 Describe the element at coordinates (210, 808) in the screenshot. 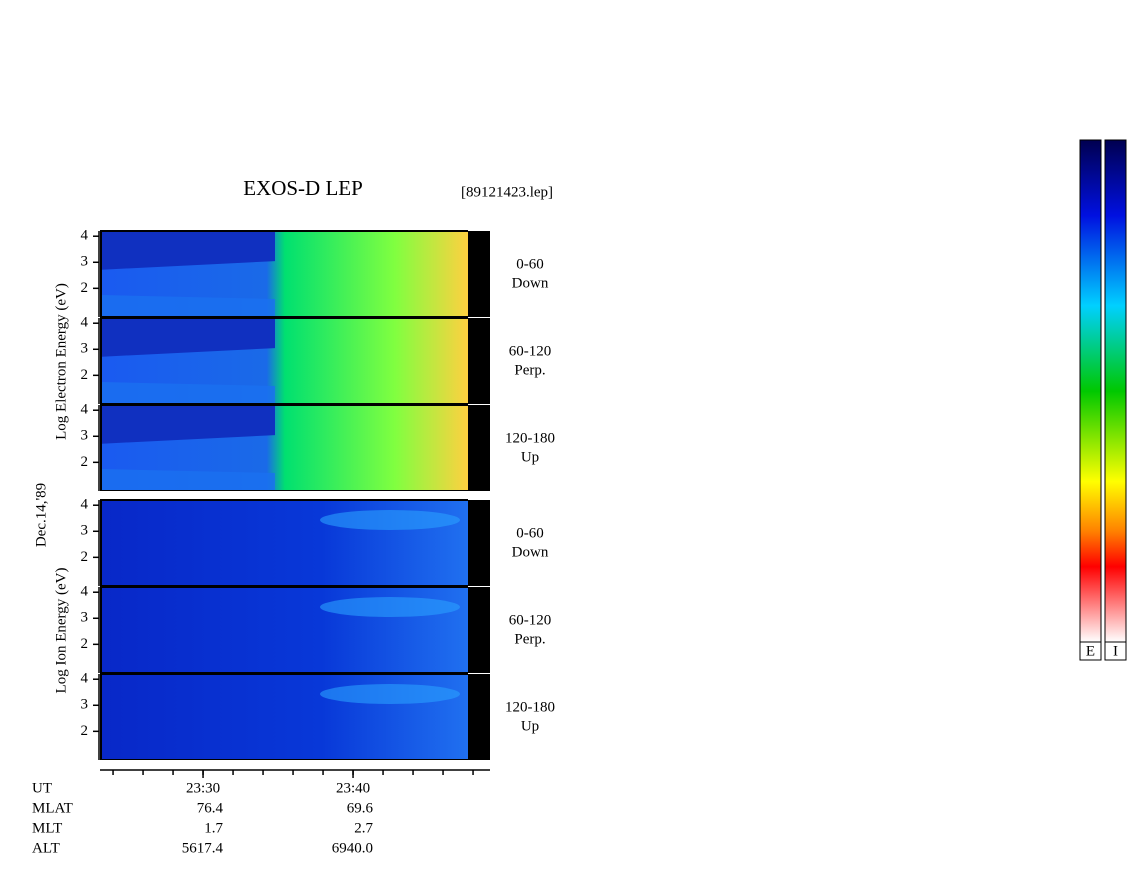

I see `orbit-value: 76.4` at that location.